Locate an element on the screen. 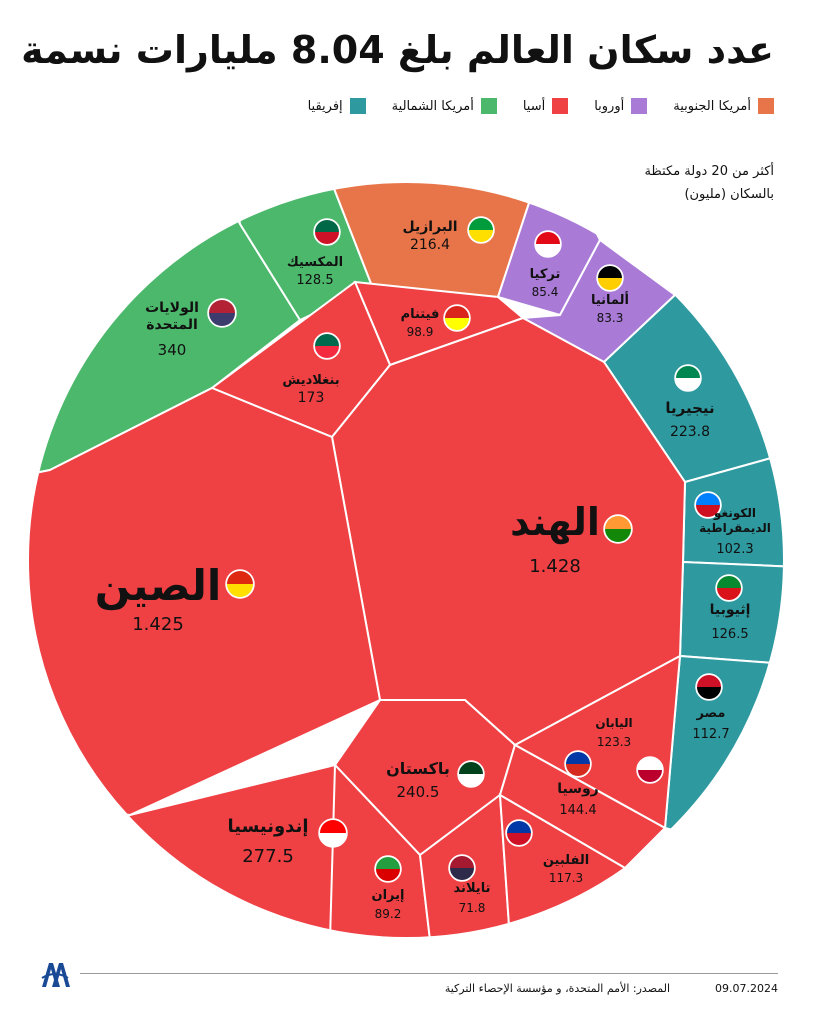 This screenshot has width=820, height=1024. legend-item-south-america: أمريكا الجنوبية is located at coordinates (723, 106).